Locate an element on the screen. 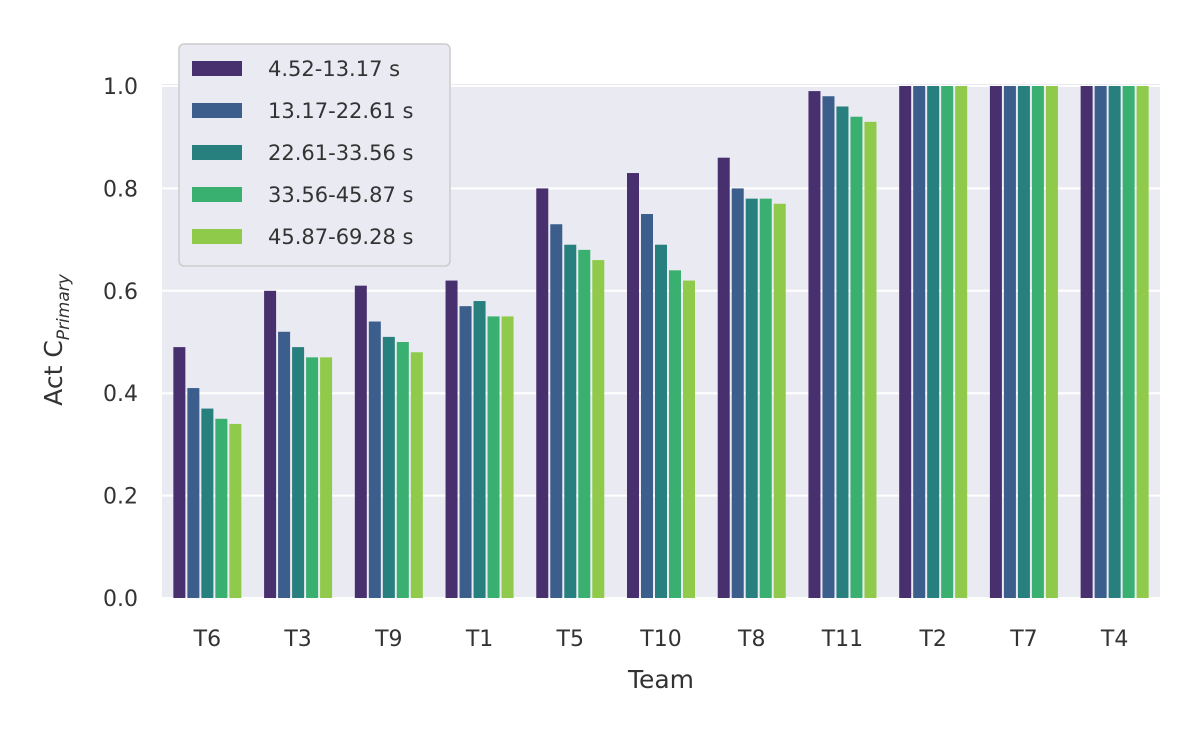  x-tick-label: T2 is located at coordinates (932, 639).